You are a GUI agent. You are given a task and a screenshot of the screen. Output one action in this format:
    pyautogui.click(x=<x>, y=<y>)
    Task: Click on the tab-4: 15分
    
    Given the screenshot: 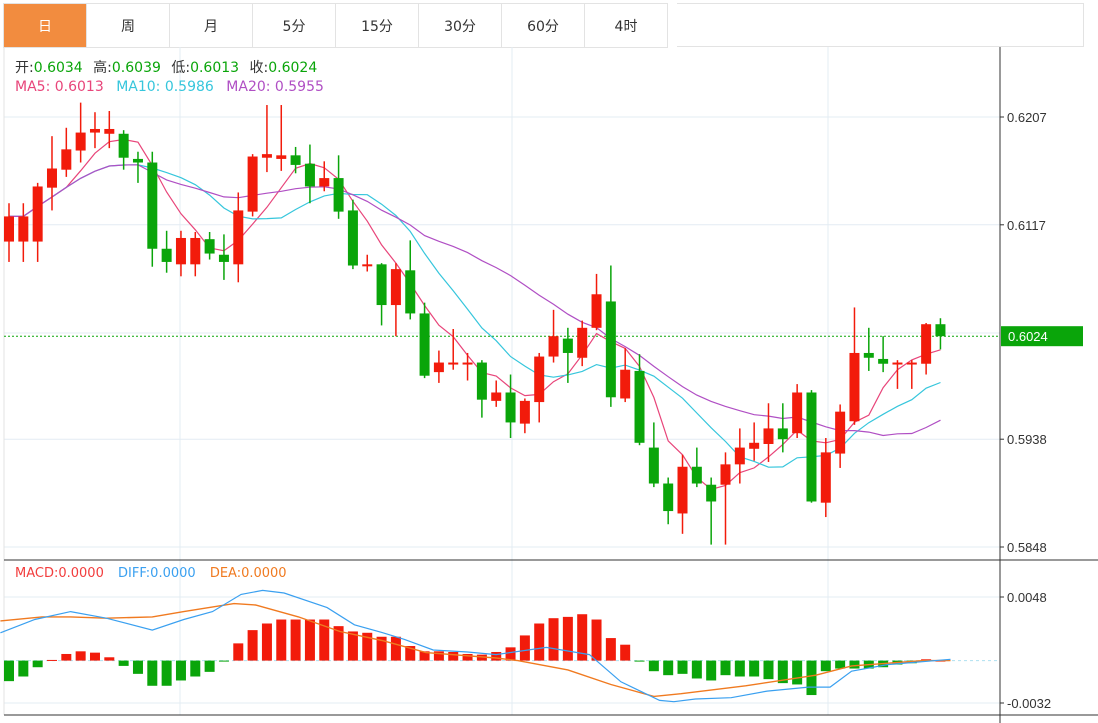 What is the action you would take?
    pyautogui.click(x=377, y=25)
    